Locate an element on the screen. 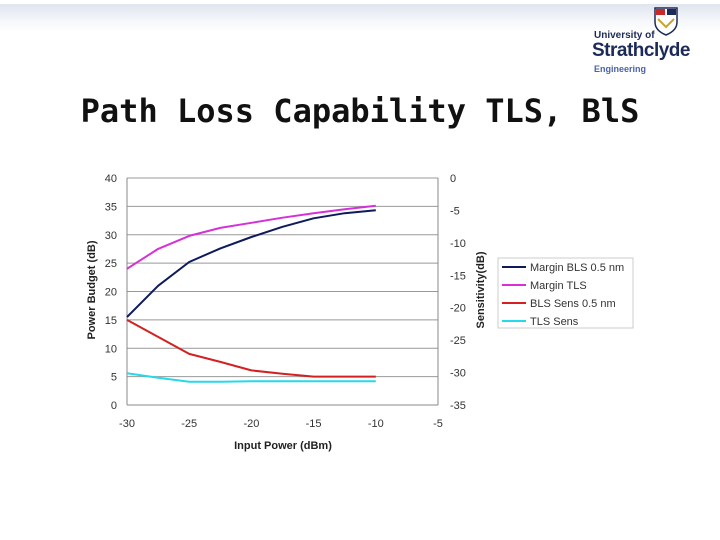 Image resolution: width=720 pixels, height=540 pixels. legend-box is located at coordinates (565, 293).